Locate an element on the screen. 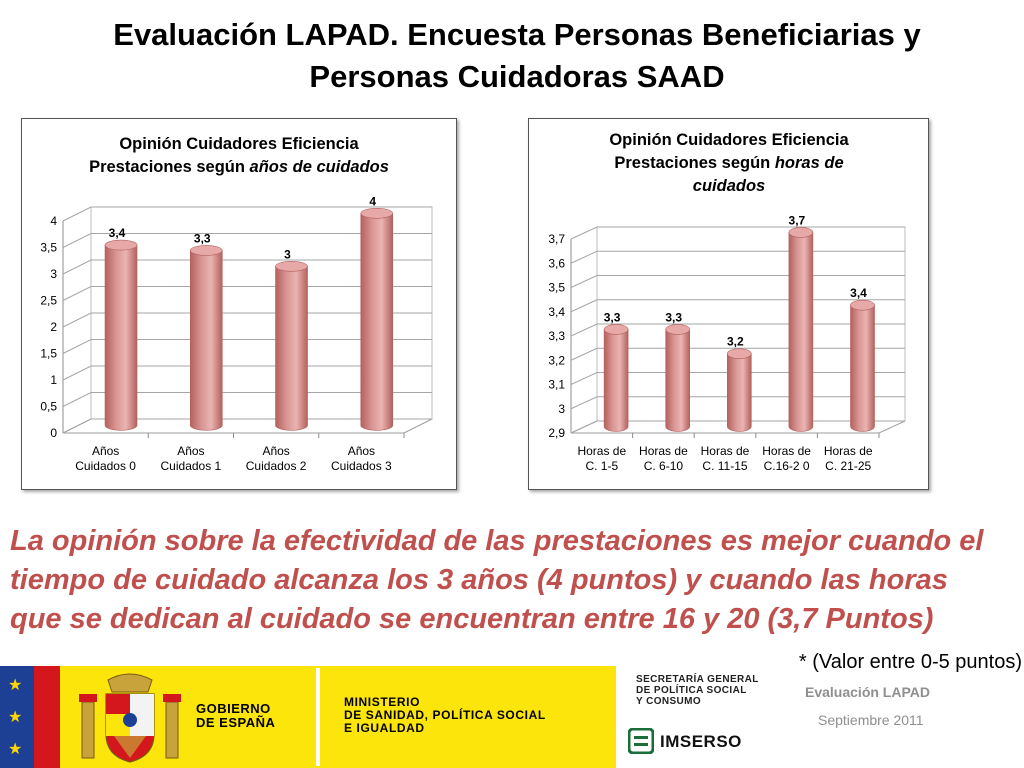  ministerio-line3: E IGUALDAD is located at coordinates (384, 728).